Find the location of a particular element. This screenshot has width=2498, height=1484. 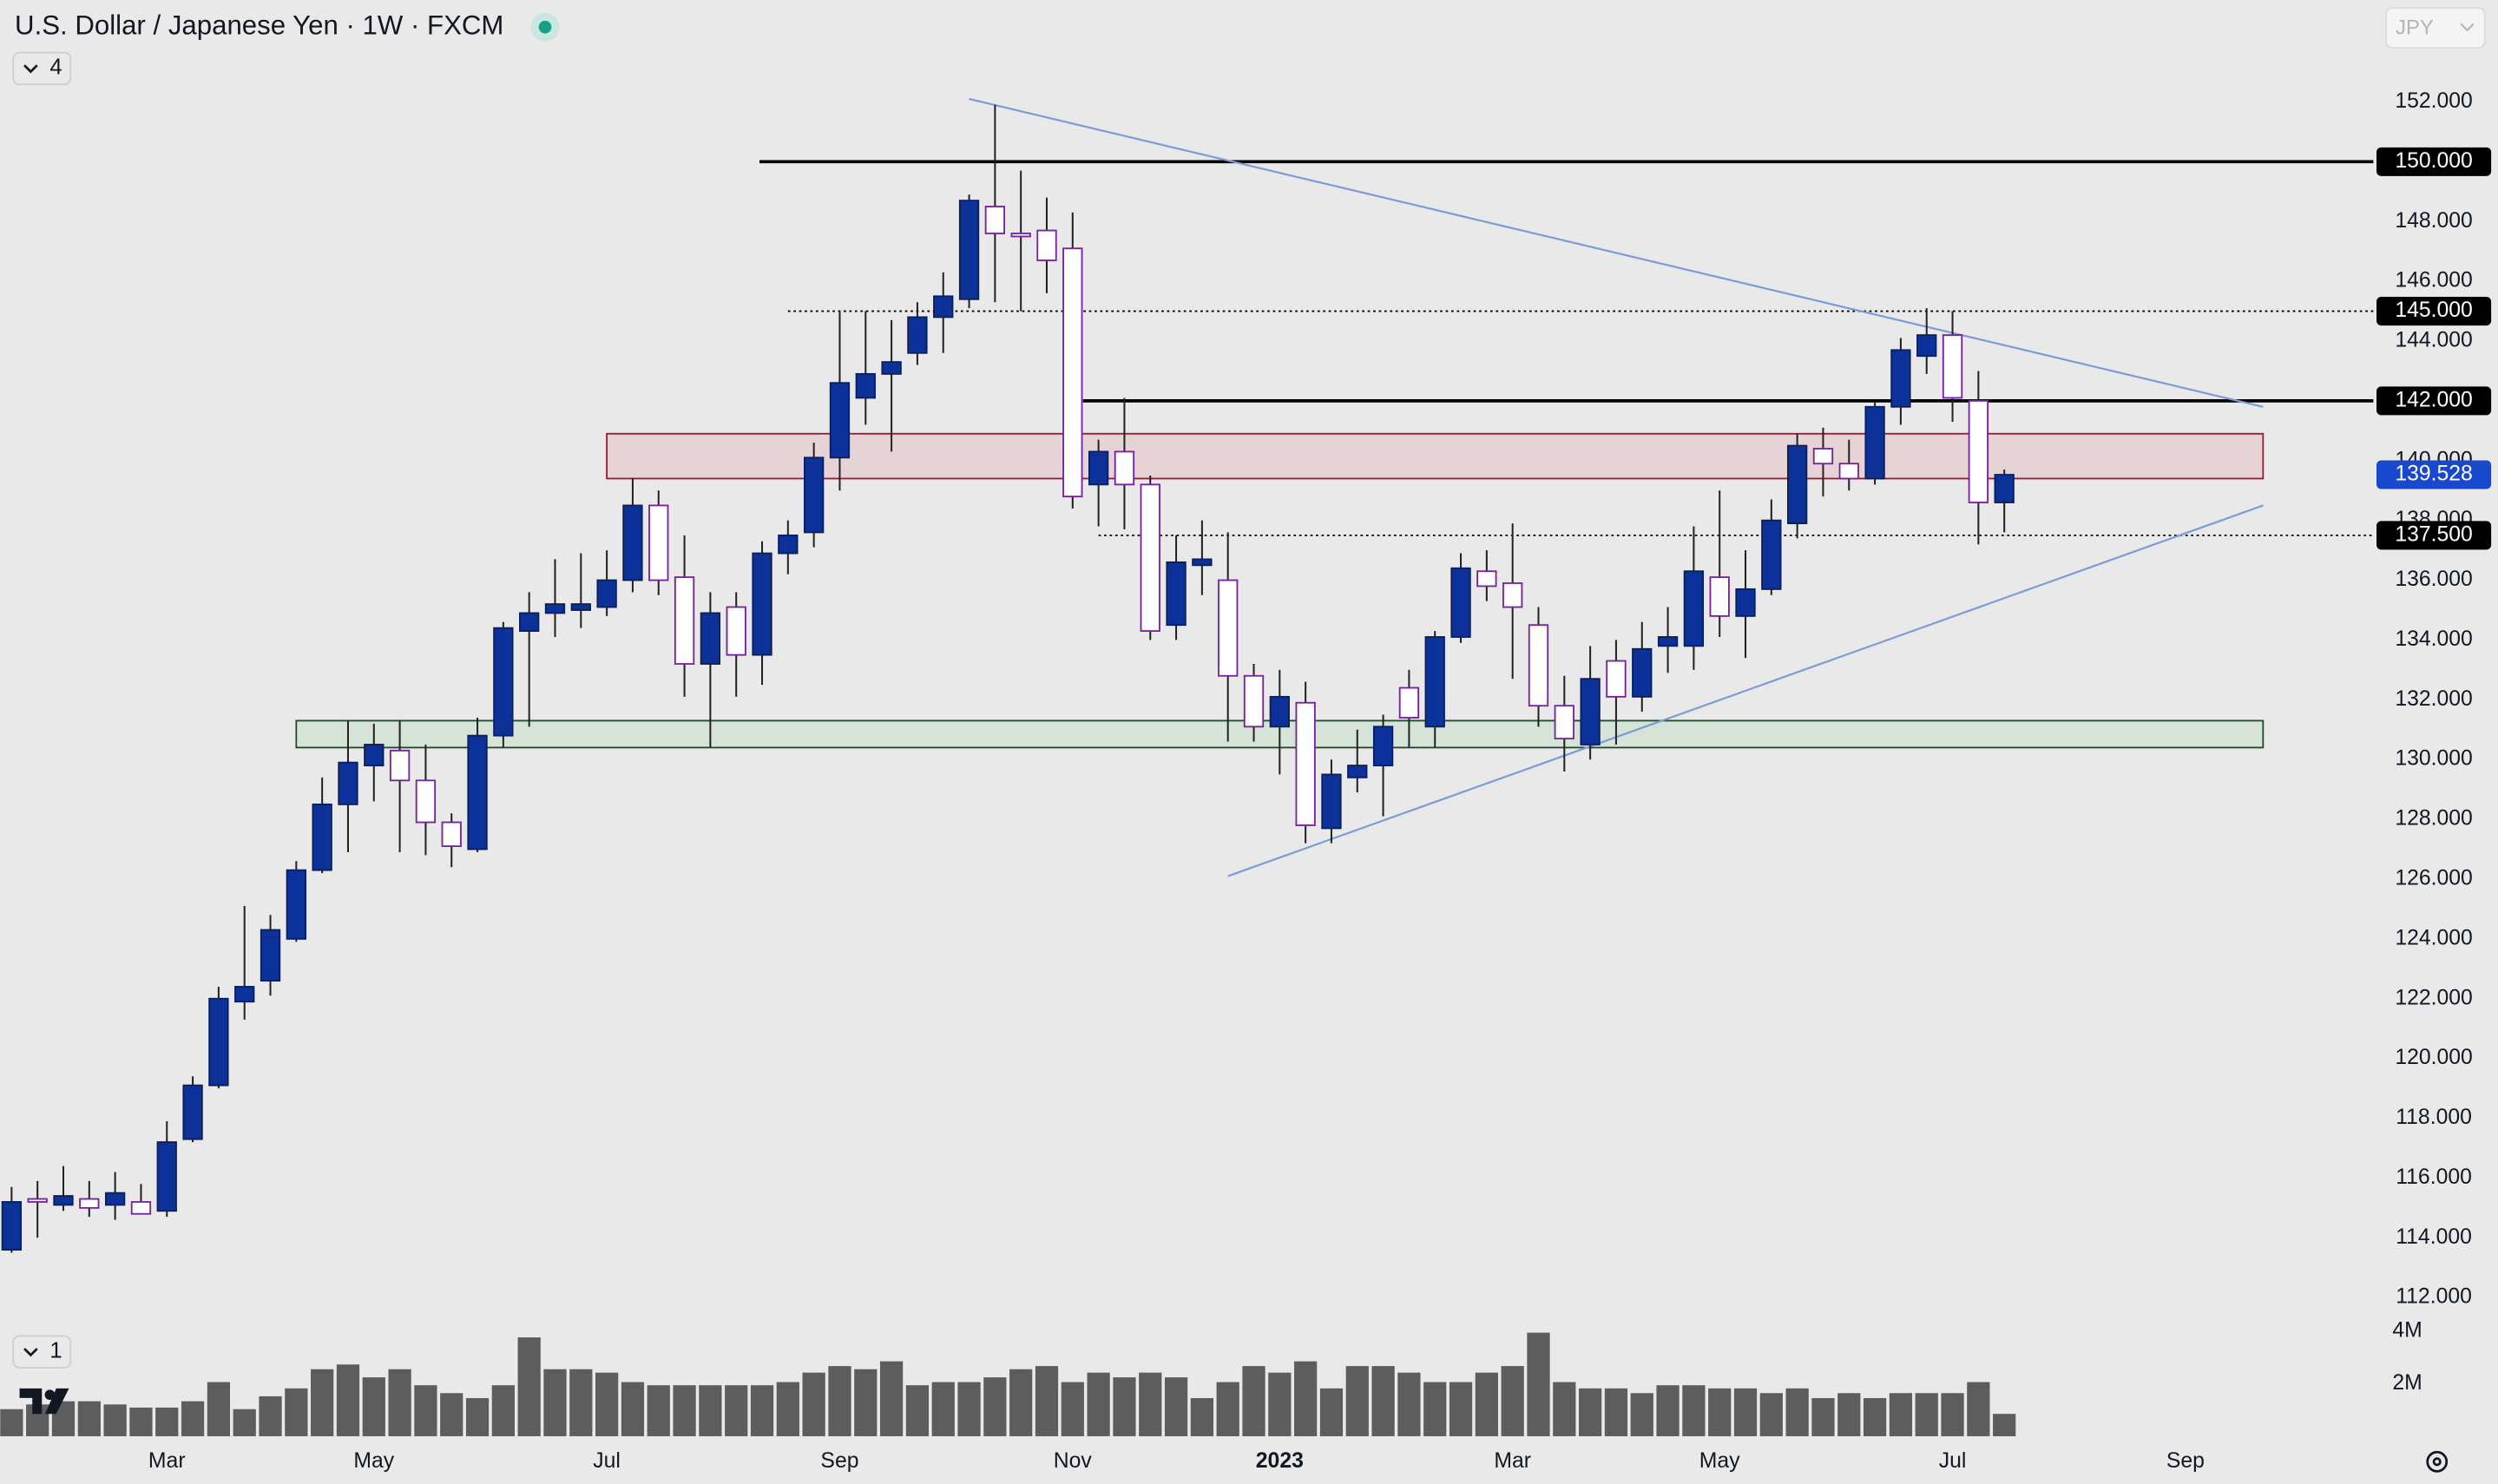

currency-select: JPY is located at coordinates (2435, 28).